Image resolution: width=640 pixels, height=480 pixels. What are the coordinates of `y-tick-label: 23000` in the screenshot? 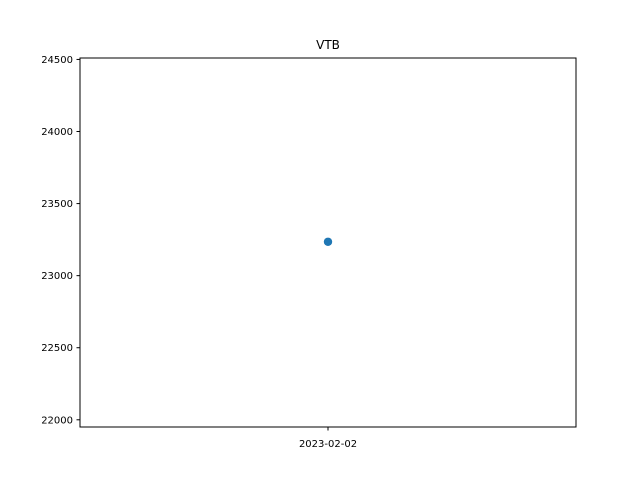 It's located at (57, 276).